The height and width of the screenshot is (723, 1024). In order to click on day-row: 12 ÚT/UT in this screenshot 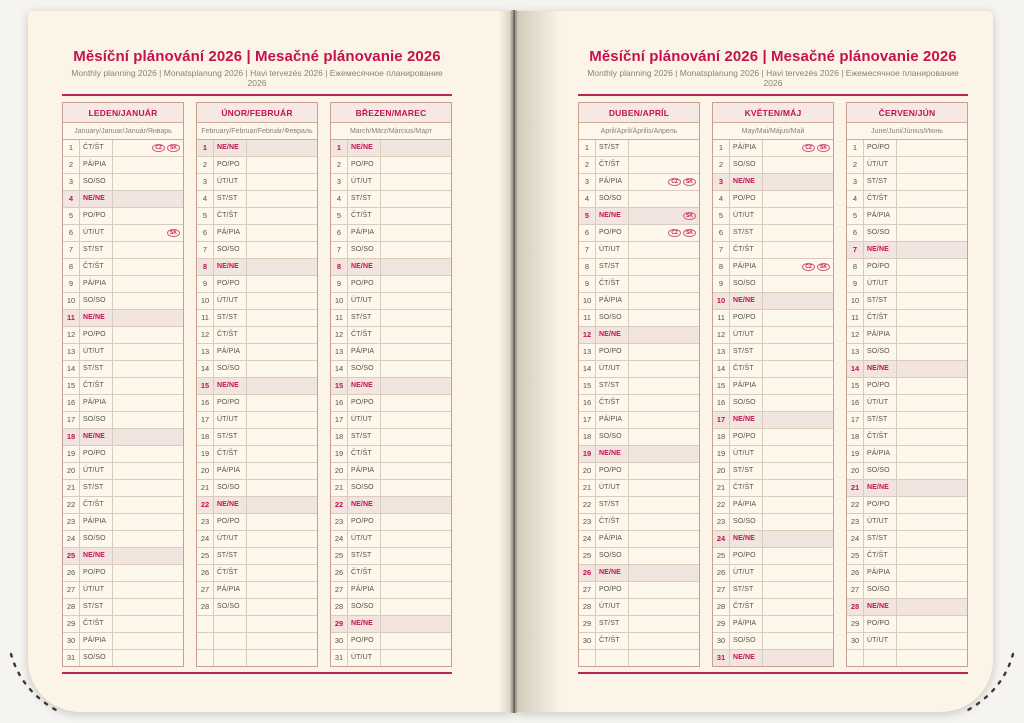, I will do `click(773, 335)`.